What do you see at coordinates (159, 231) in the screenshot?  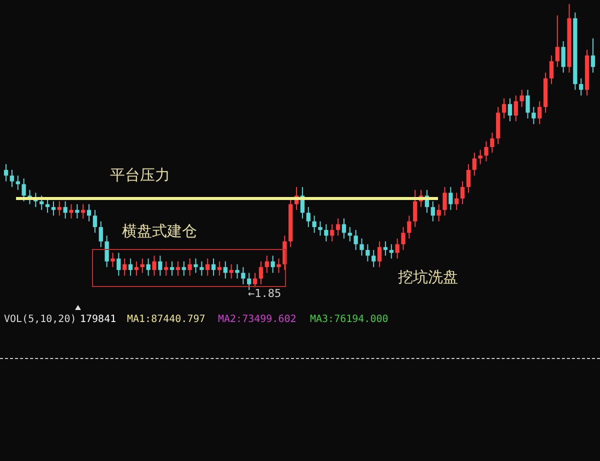 I see `annotation: 横盘式建仓` at bounding box center [159, 231].